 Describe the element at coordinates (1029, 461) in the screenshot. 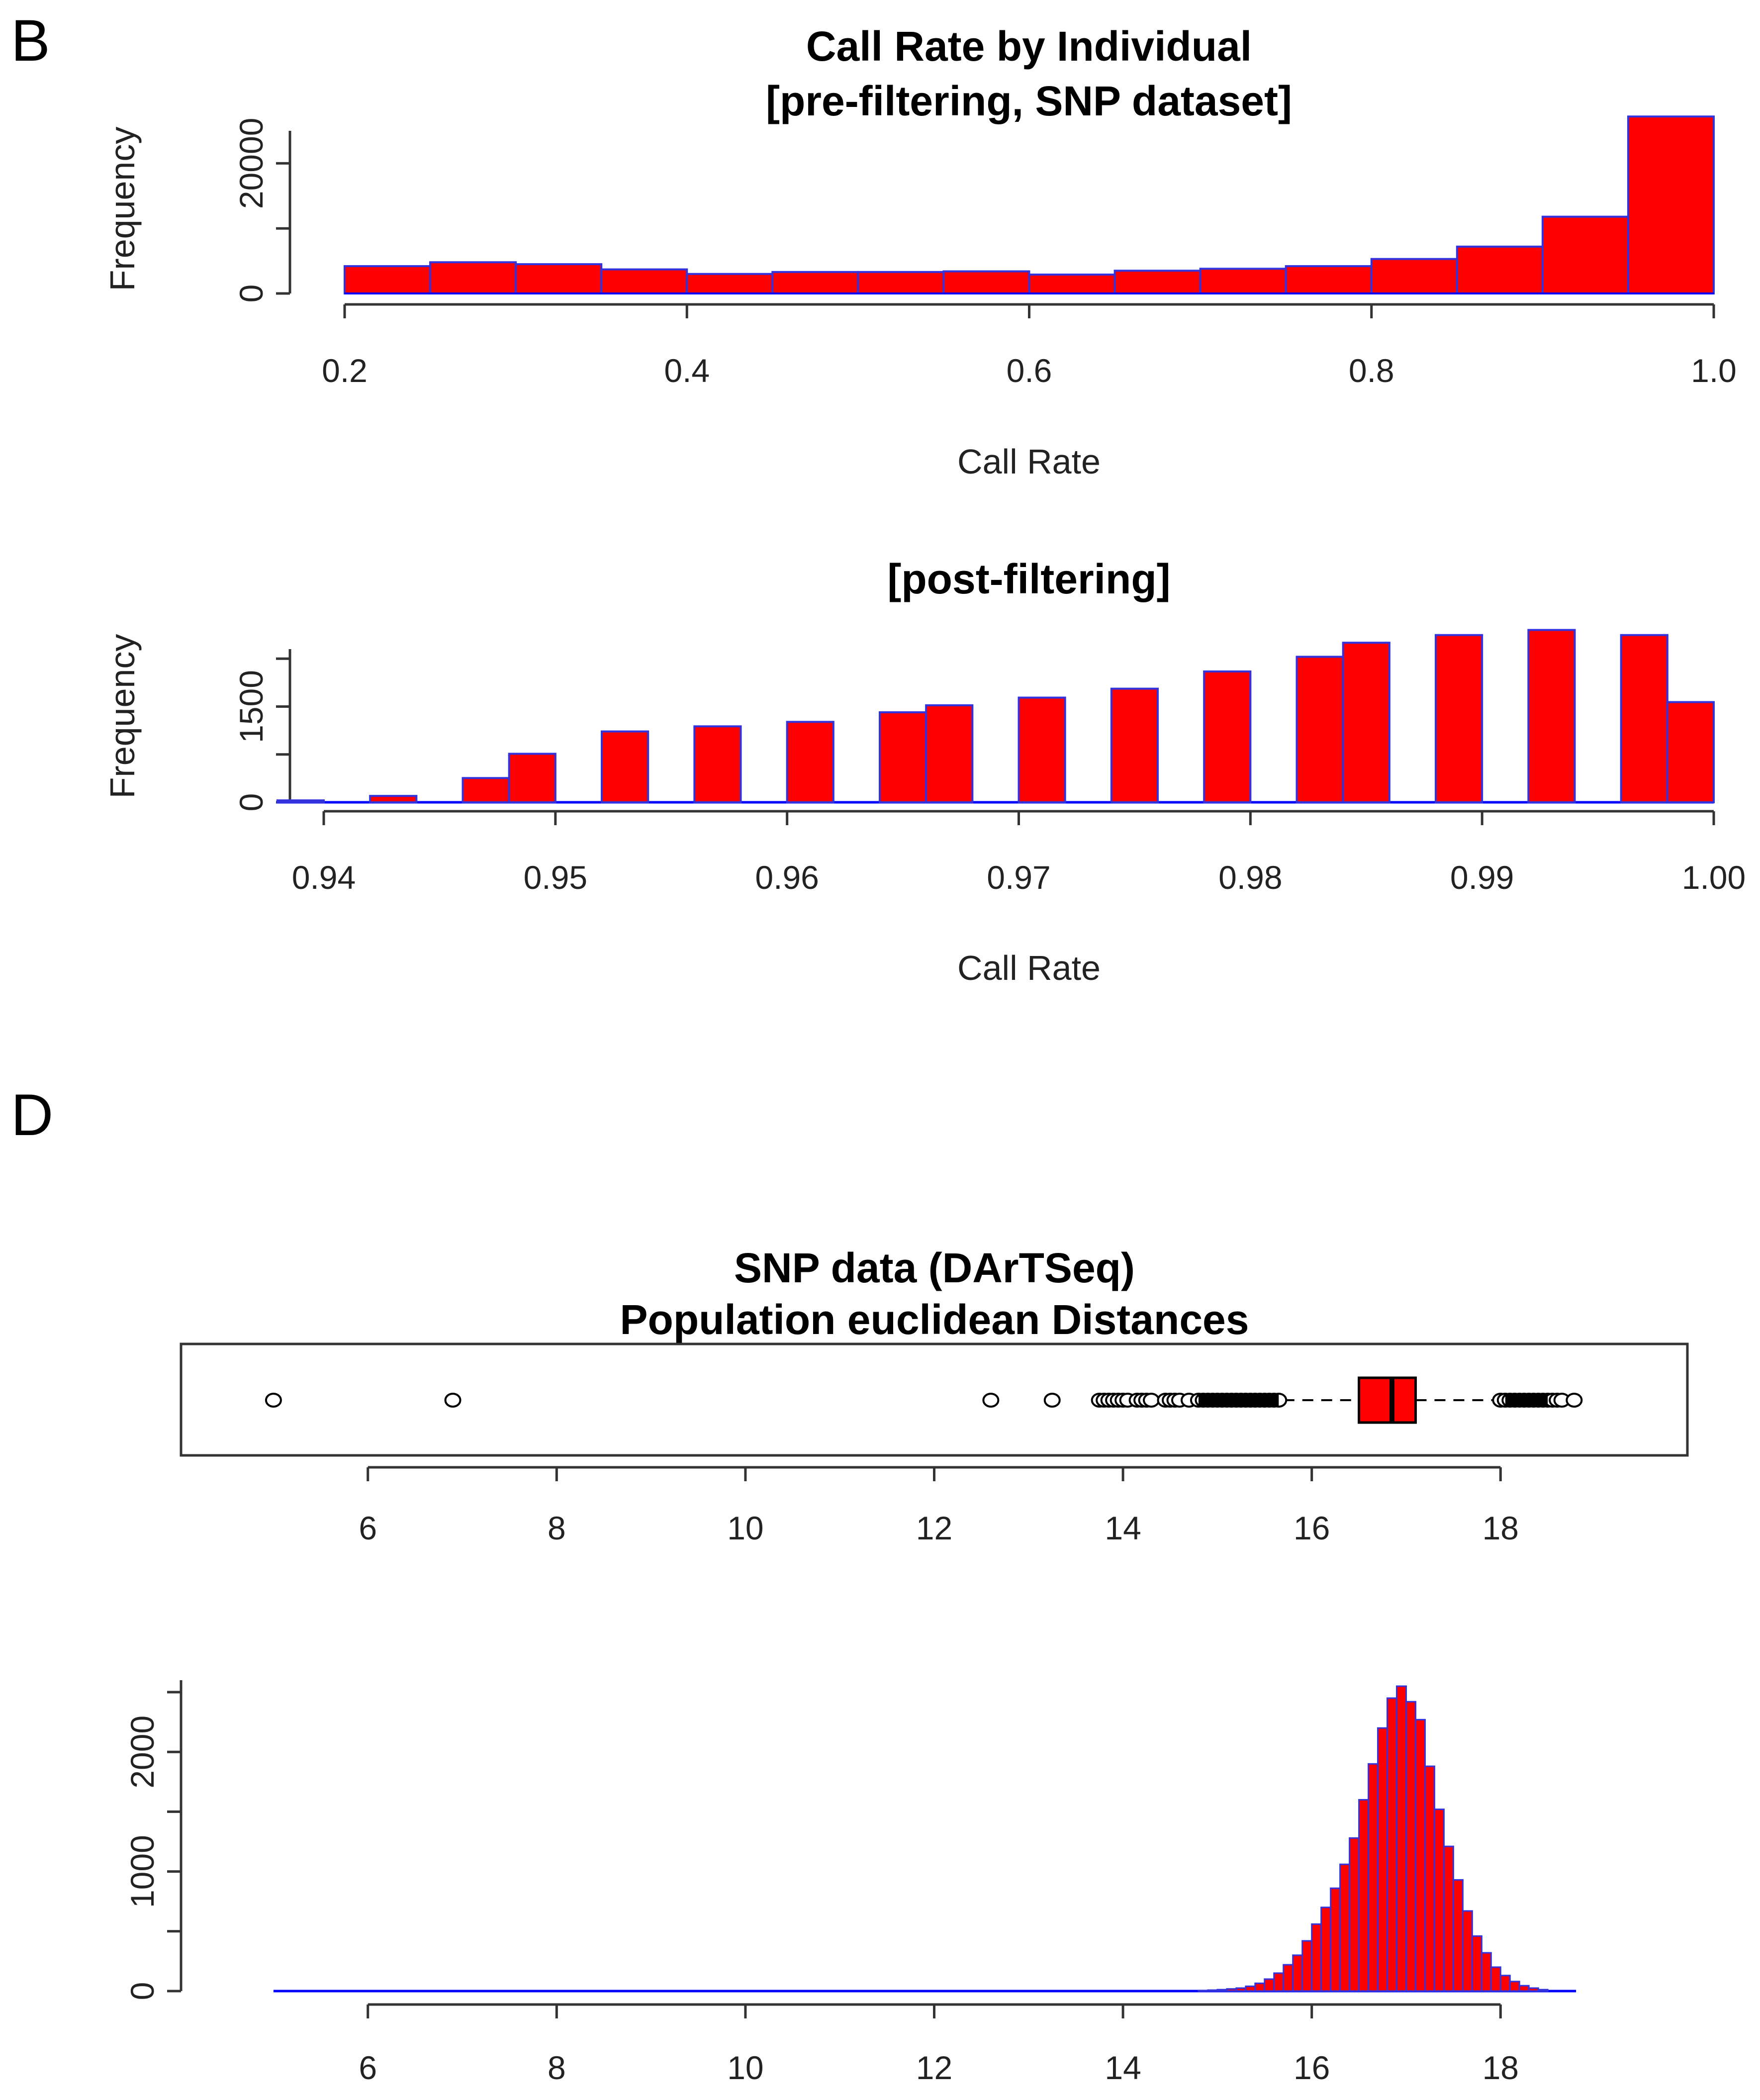

I see `chart-0-x-label: Call Rate` at that location.